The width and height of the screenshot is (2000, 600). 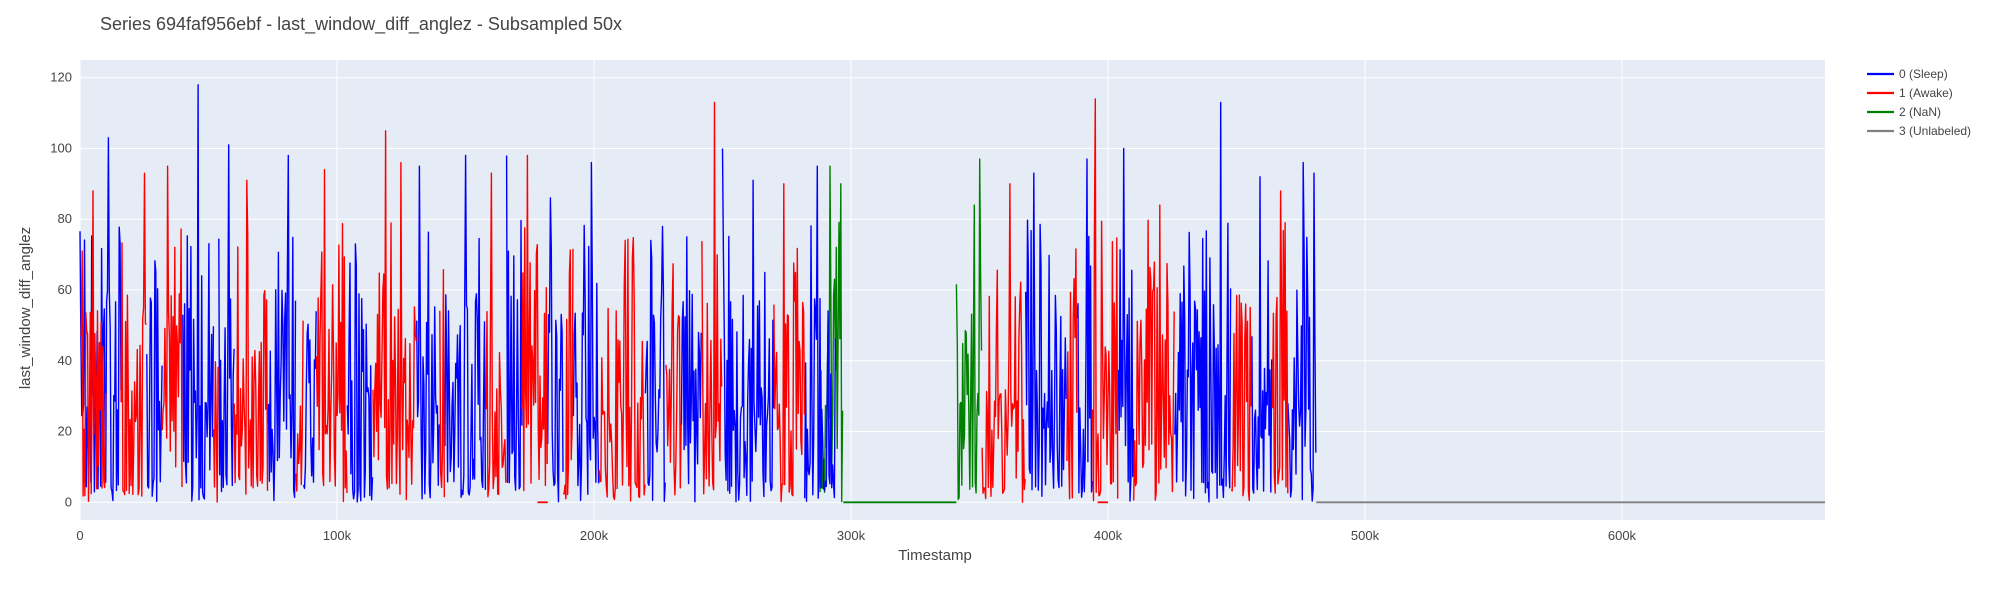 I want to click on x-tick-label: 600k, so click(x=1622, y=535).